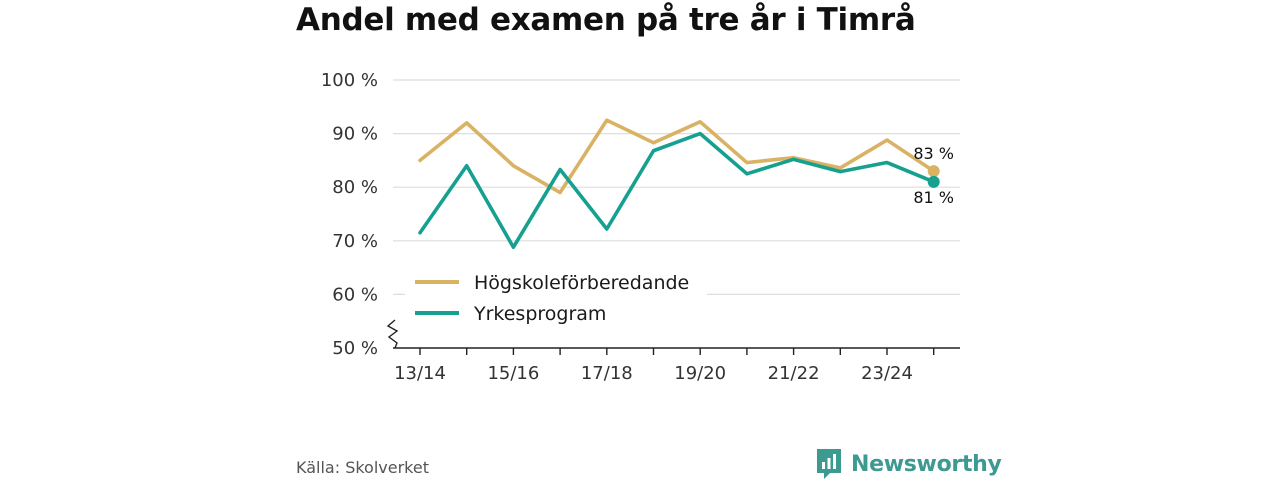  What do you see at coordinates (581, 283) in the screenshot?
I see `legend-label: Högskoleförberedande` at bounding box center [581, 283].